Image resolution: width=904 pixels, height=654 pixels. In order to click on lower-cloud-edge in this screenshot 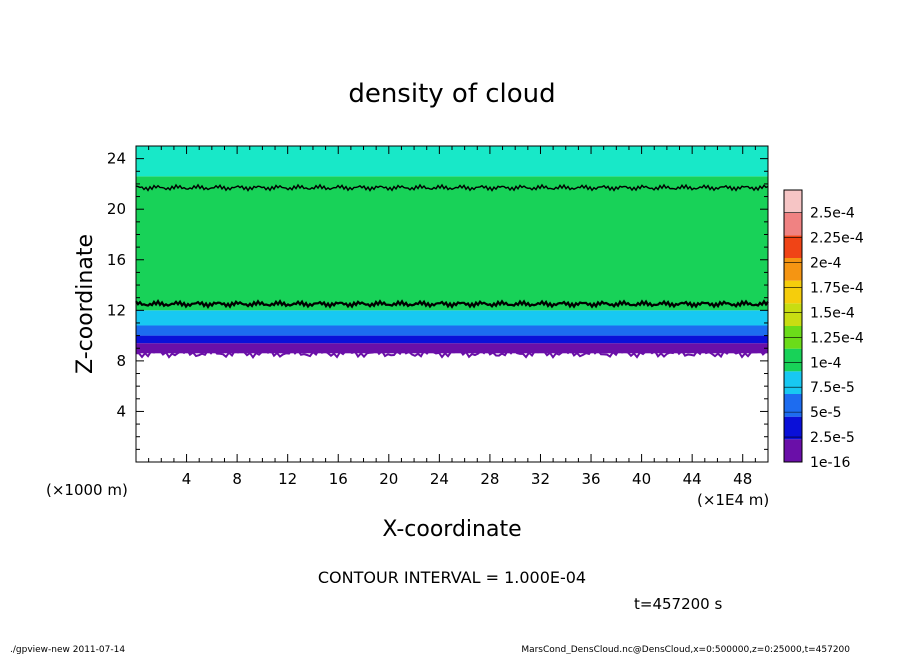, I will do `click(451, 353)`.